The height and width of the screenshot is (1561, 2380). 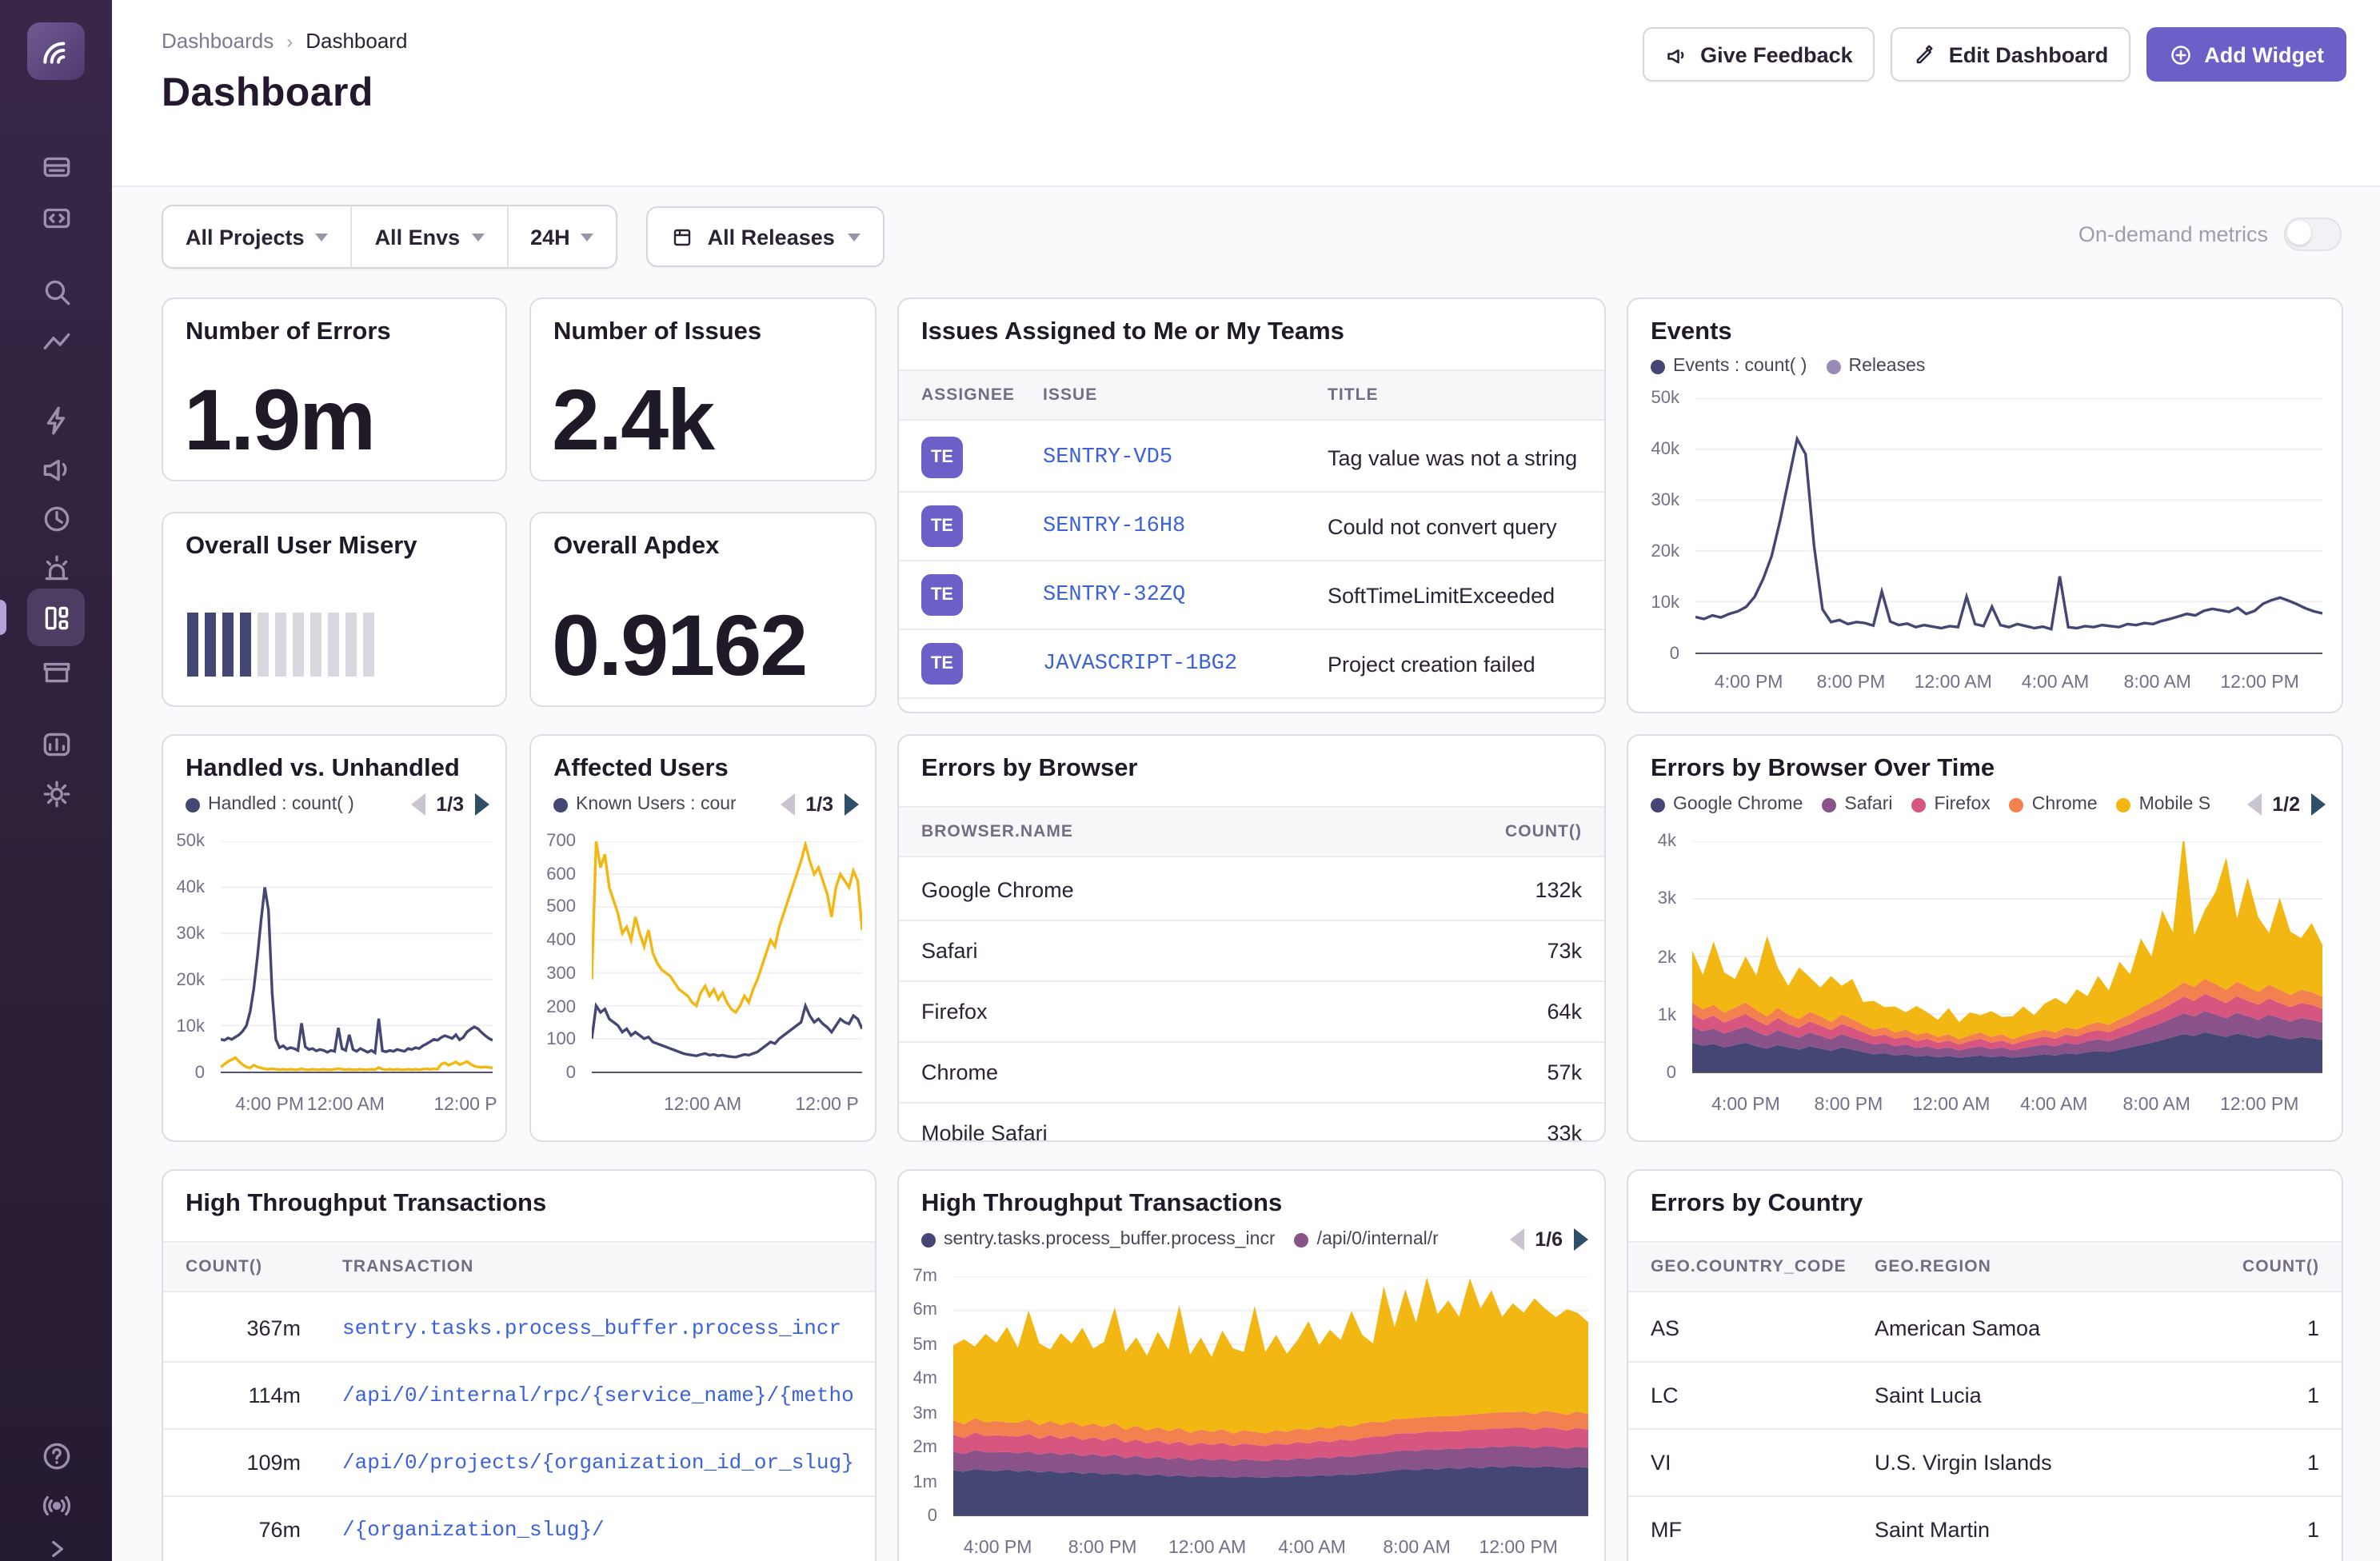 I want to click on column-header-country-code: GEO.COUNTRY_CODE, so click(x=1749, y=1266).